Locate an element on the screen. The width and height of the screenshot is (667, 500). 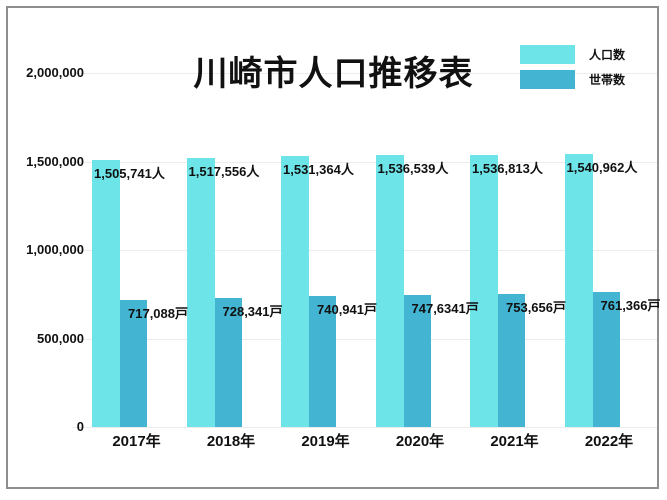
y-tick-label: 1,000,000 is located at coordinates (55, 249).